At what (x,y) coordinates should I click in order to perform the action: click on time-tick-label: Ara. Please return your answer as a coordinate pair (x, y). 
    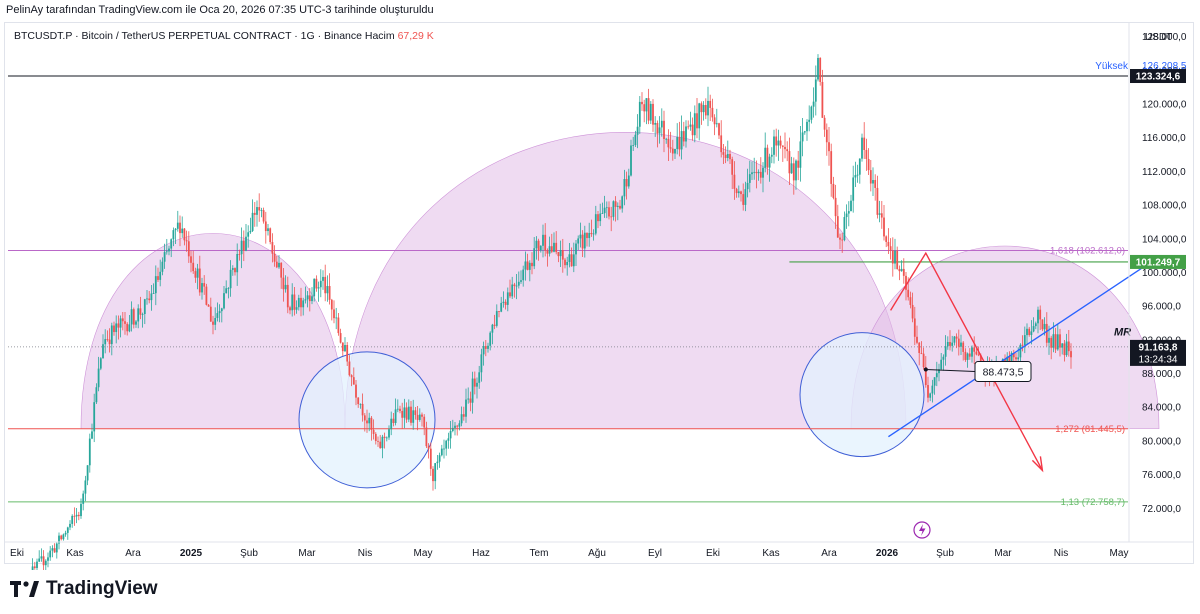
    Looking at the image, I should click on (829, 553).